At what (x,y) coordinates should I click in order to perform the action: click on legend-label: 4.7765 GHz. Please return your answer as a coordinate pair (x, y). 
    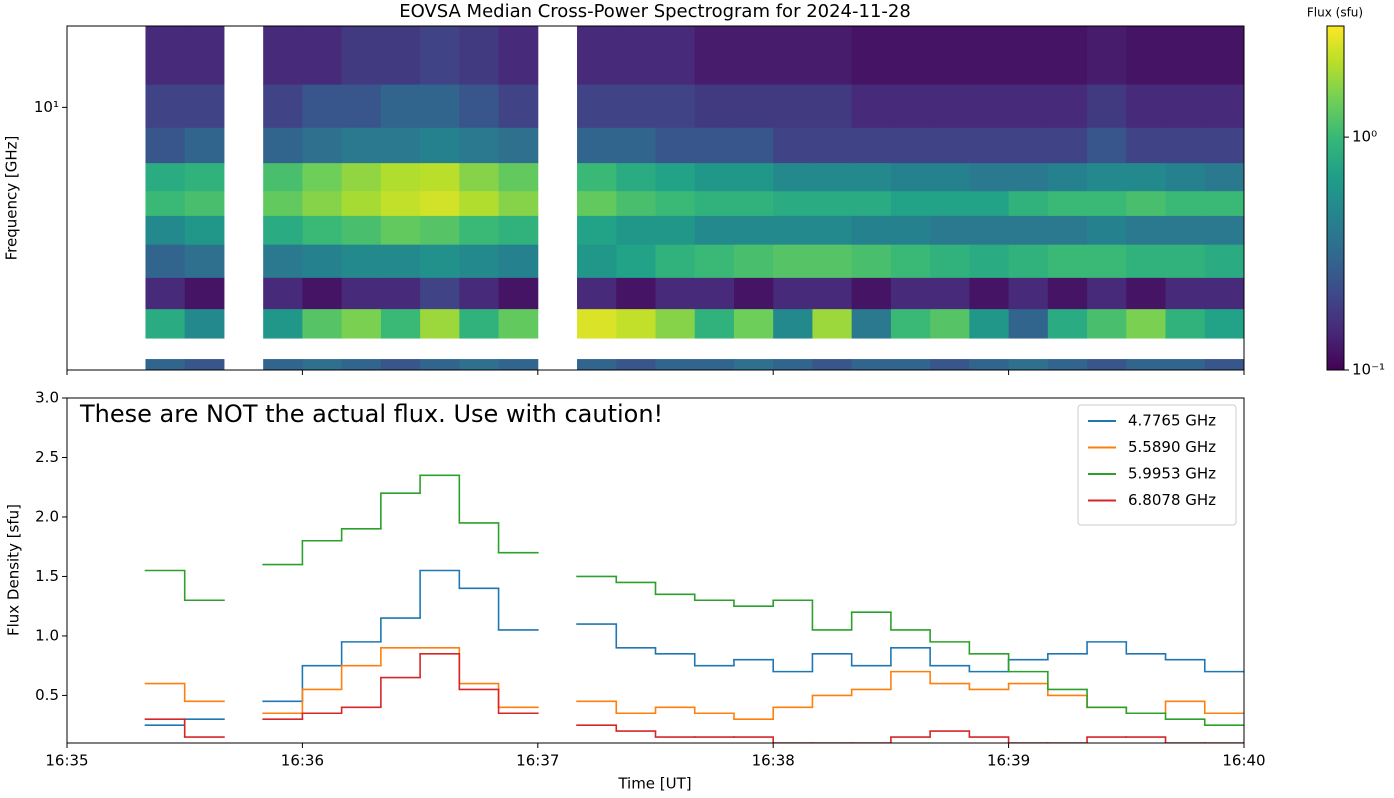
    Looking at the image, I should click on (1172, 421).